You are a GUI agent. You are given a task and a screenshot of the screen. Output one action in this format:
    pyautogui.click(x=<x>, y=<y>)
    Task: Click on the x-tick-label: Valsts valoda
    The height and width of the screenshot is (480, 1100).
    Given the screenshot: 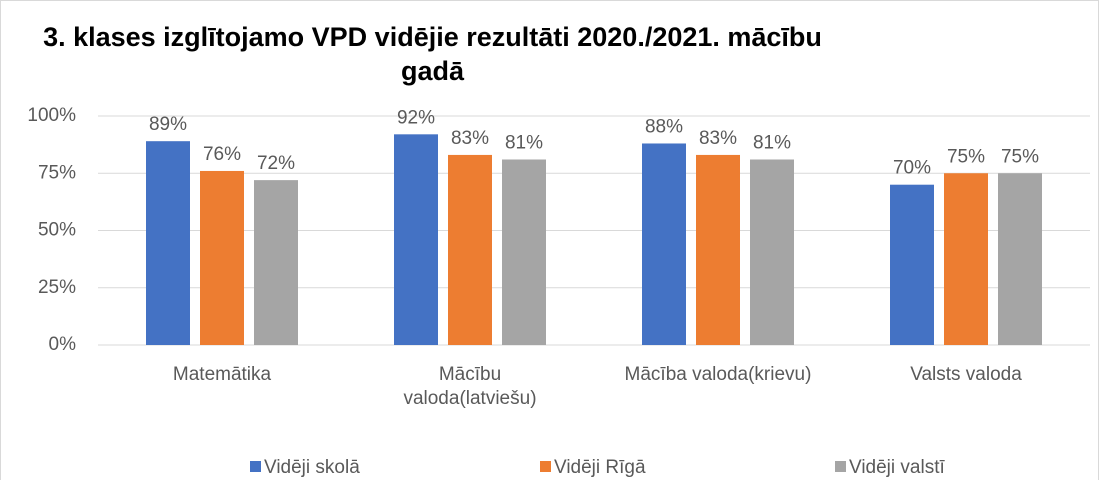 What is the action you would take?
    pyautogui.click(x=966, y=374)
    